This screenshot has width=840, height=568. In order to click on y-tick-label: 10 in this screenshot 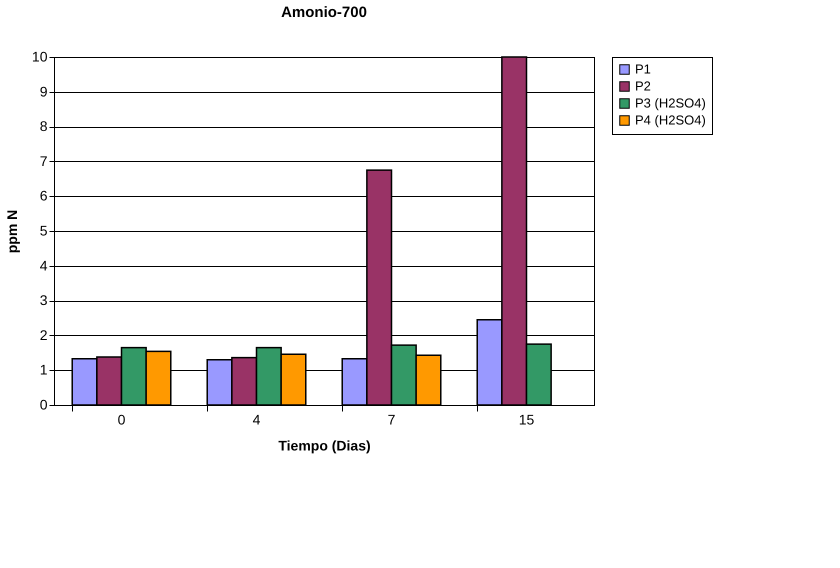, I will do `click(40, 56)`.